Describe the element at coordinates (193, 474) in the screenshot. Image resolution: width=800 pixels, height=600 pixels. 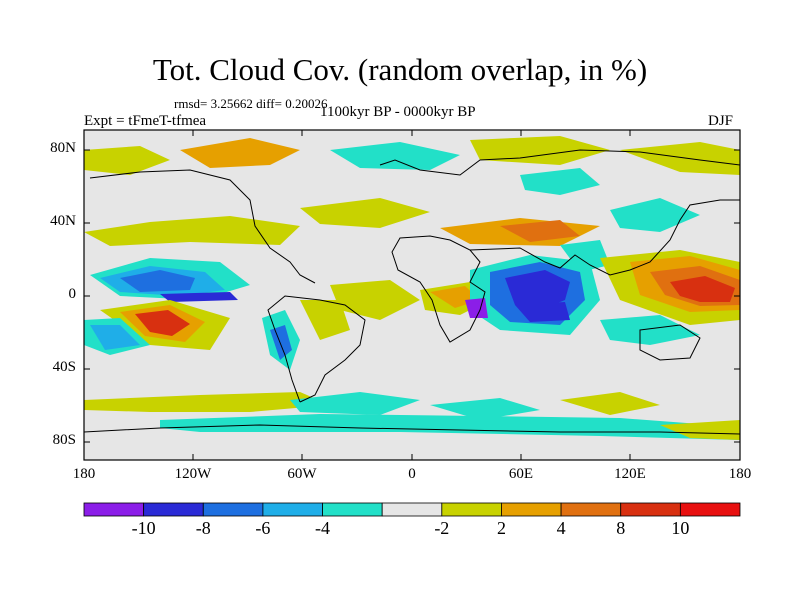
I see `lon-label-120w: 120W` at that location.